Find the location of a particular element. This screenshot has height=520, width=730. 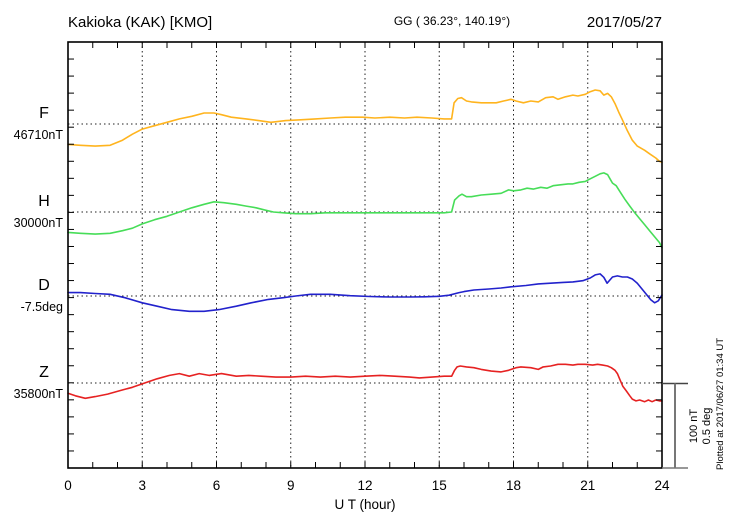

x-tick-label-21: 21 is located at coordinates (587, 485).